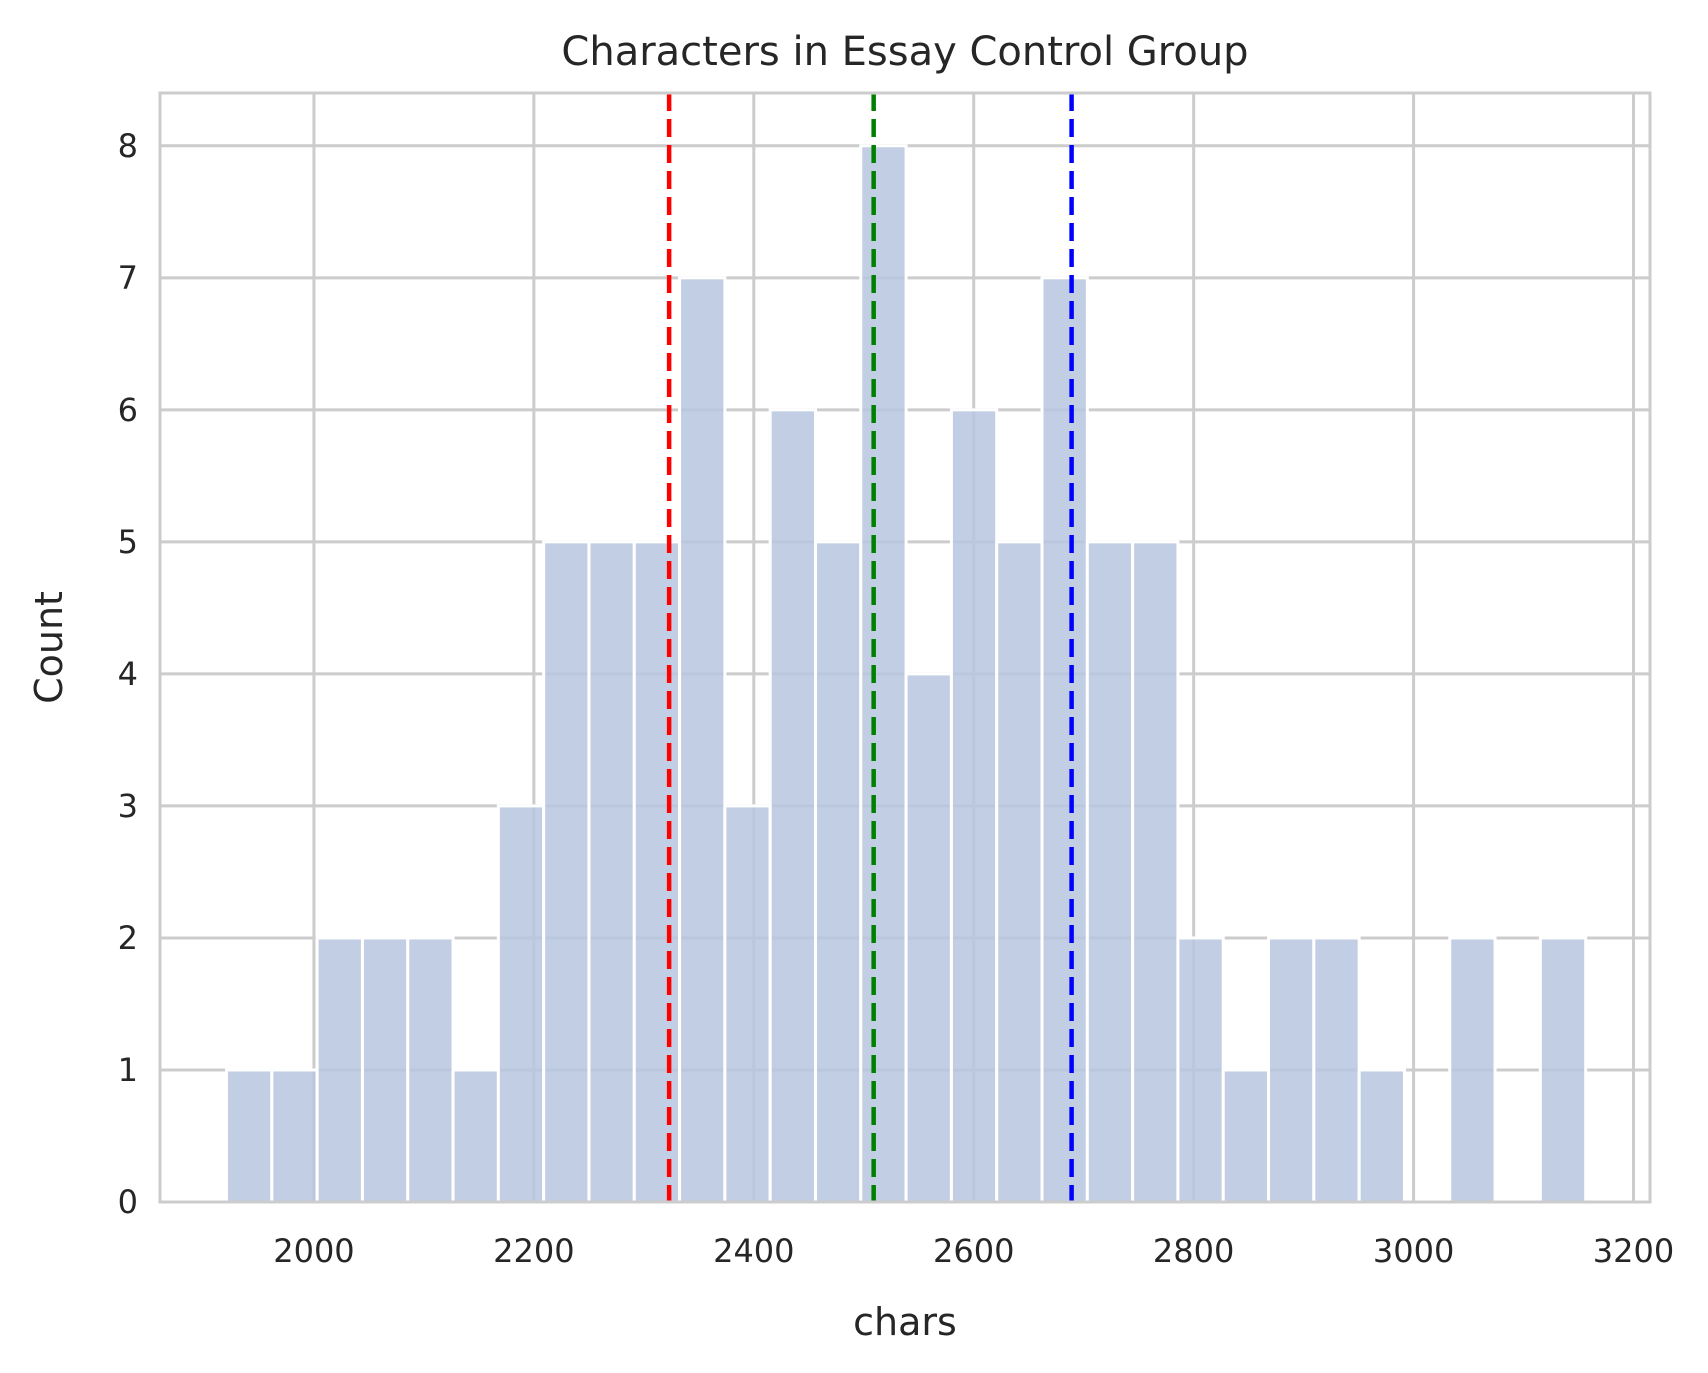  What do you see at coordinates (313, 1251) in the screenshot?
I see `x-tick-label: 2000` at bounding box center [313, 1251].